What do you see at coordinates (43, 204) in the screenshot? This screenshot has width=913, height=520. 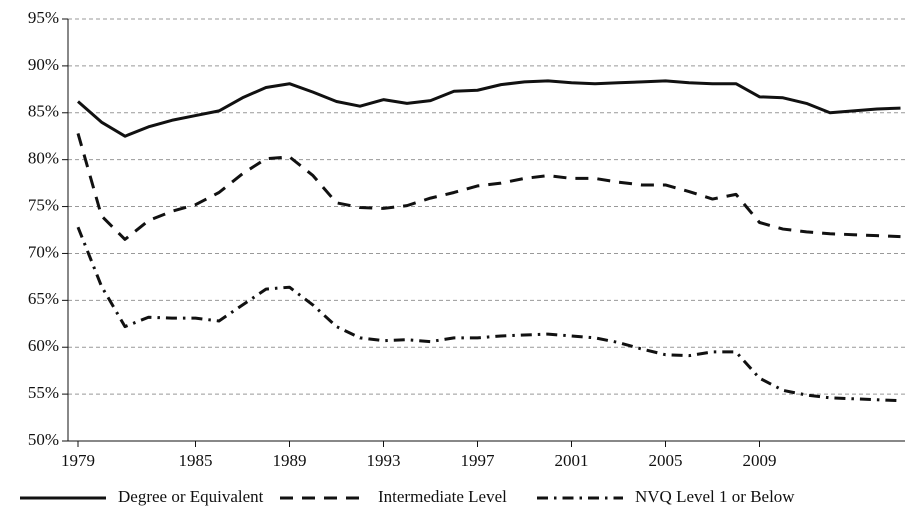 I see `y-tick-label: 75%` at bounding box center [43, 204].